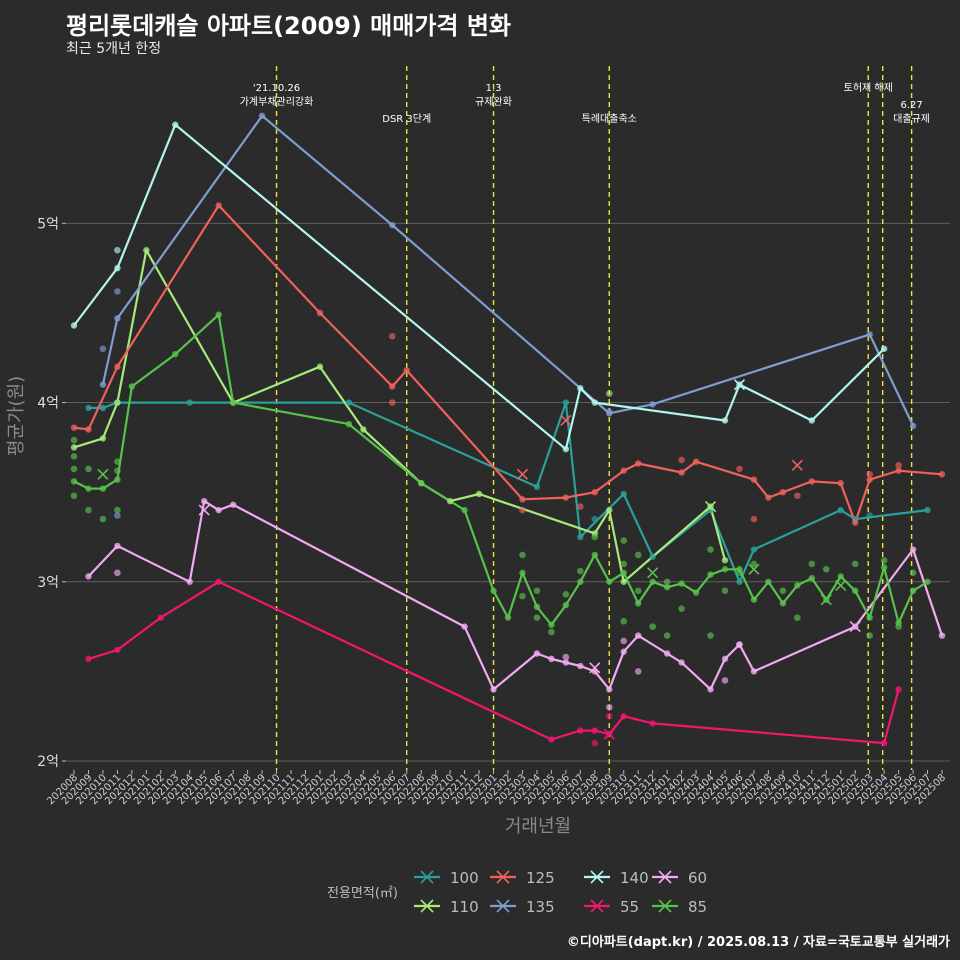  I want to click on y-tick-label: 5억, so click(48, 224).